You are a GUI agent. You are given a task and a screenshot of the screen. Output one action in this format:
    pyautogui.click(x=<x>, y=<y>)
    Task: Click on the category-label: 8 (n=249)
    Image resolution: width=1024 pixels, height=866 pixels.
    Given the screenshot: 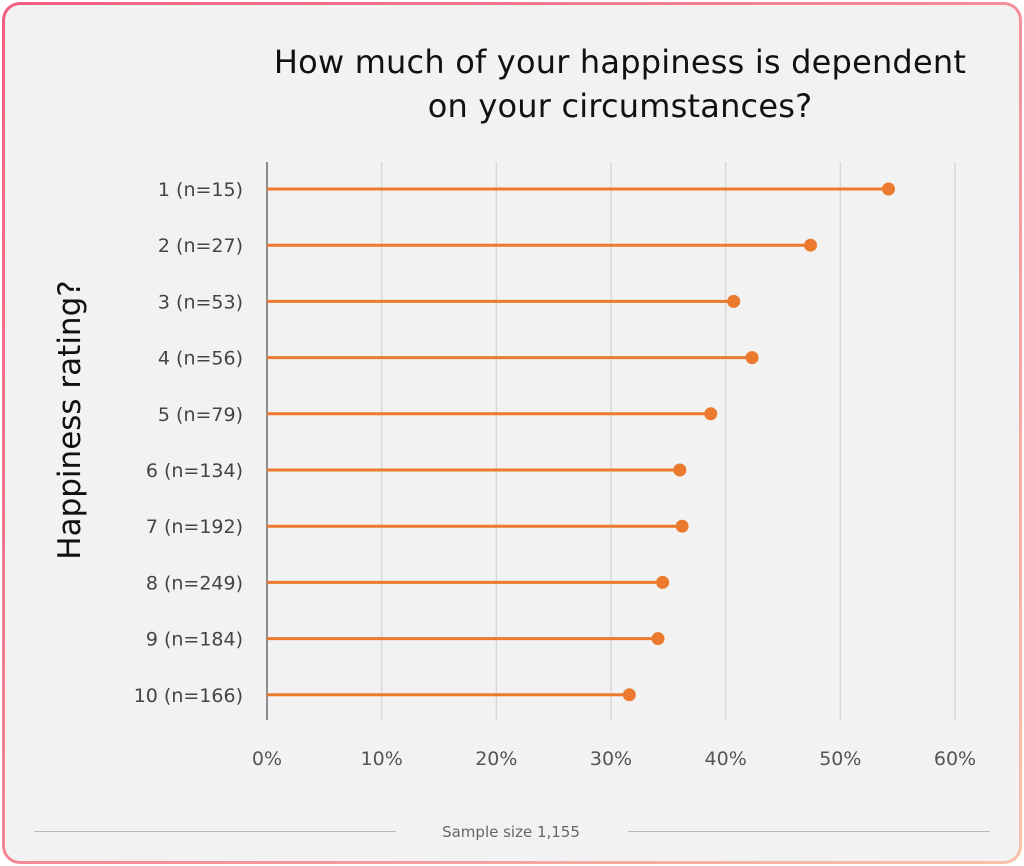 What is the action you would take?
    pyautogui.click(x=194, y=583)
    